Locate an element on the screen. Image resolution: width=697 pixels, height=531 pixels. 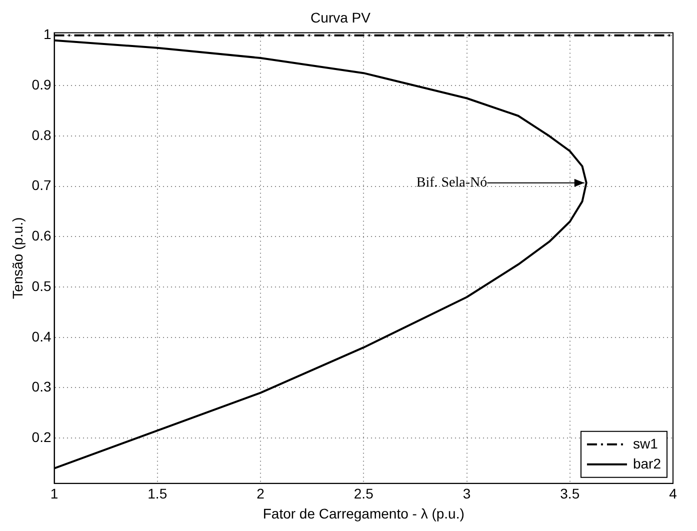
chart-title: Curva PV is located at coordinates (341, 17).